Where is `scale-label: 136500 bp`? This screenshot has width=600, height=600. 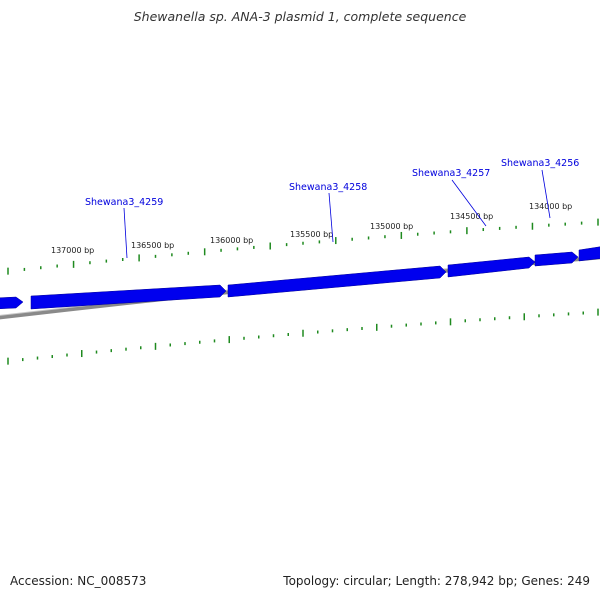
scale-label: 136500 bp is located at coordinates (152, 245).